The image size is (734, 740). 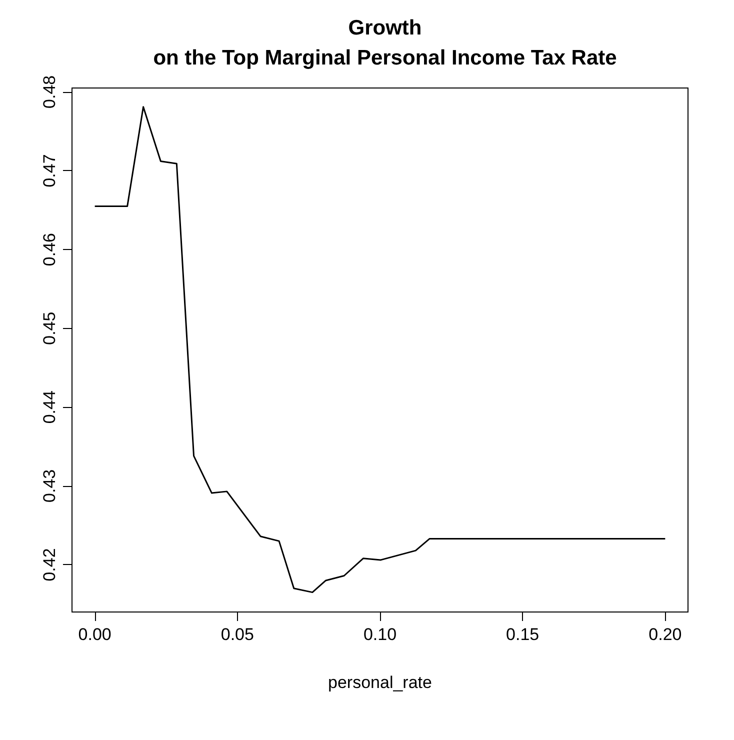 I want to click on x-tick-label: 0.10, so click(x=380, y=634).